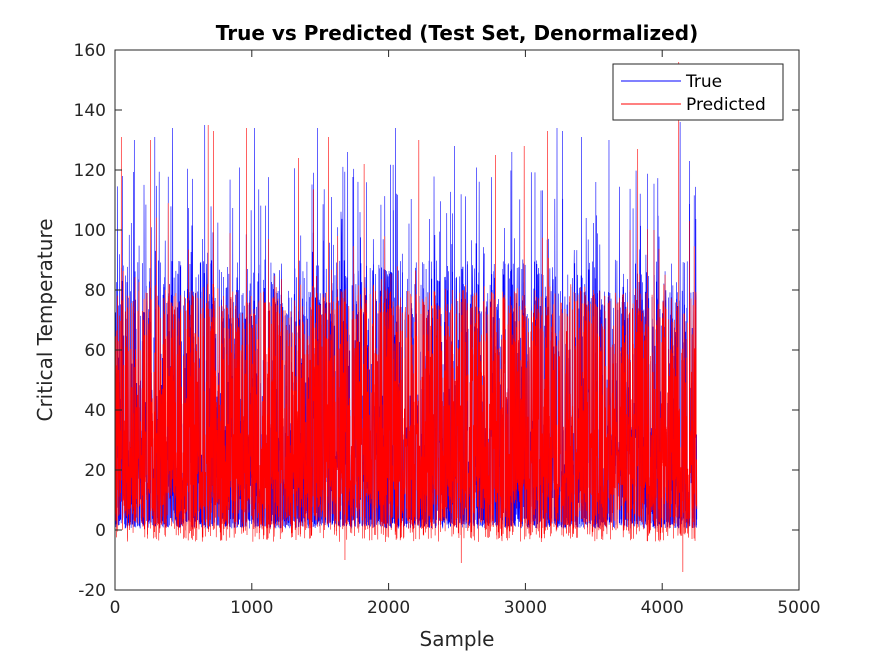 This screenshot has width=884, height=663. I want to click on y-tick-label: 100, so click(90, 231).